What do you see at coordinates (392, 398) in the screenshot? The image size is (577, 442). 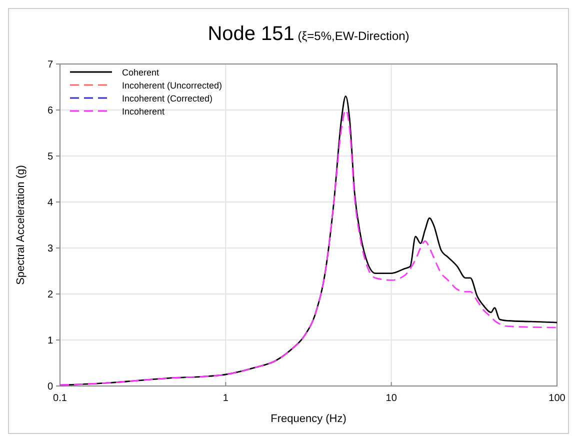 I see `x-tick-label: 10` at bounding box center [392, 398].